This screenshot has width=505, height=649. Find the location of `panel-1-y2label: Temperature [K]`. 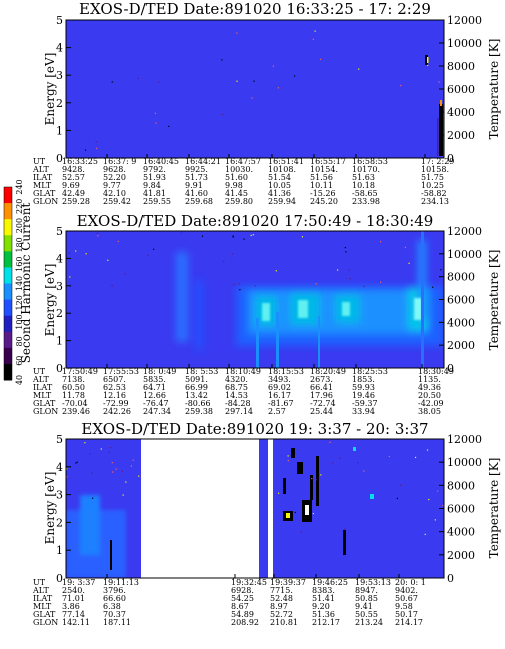

panel-1-y2label: Temperature [K] is located at coordinates (494, 89).